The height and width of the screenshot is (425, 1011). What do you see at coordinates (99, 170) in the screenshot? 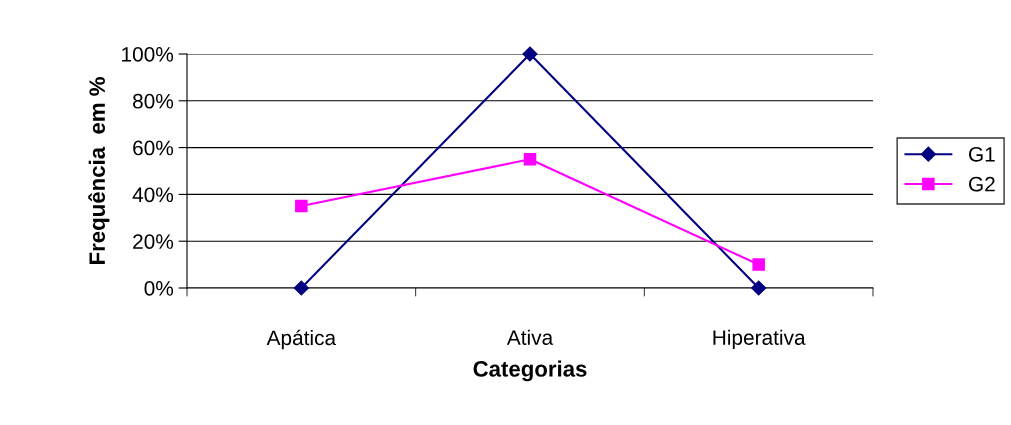
I see `y-axis-title: Frequência em %` at bounding box center [99, 170].